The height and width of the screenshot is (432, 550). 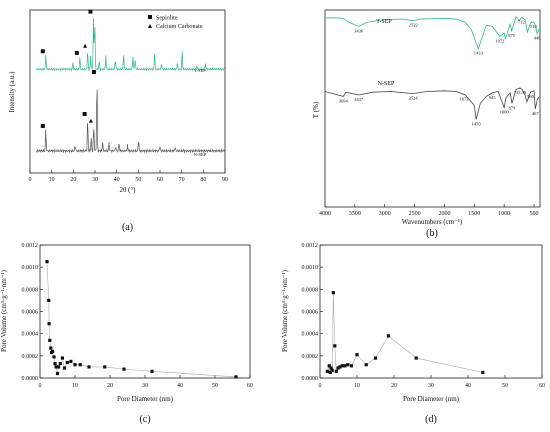 What do you see at coordinates (73, 180) in the screenshot?
I see `panel-a-x-tick-label: 20` at bounding box center [73, 180].